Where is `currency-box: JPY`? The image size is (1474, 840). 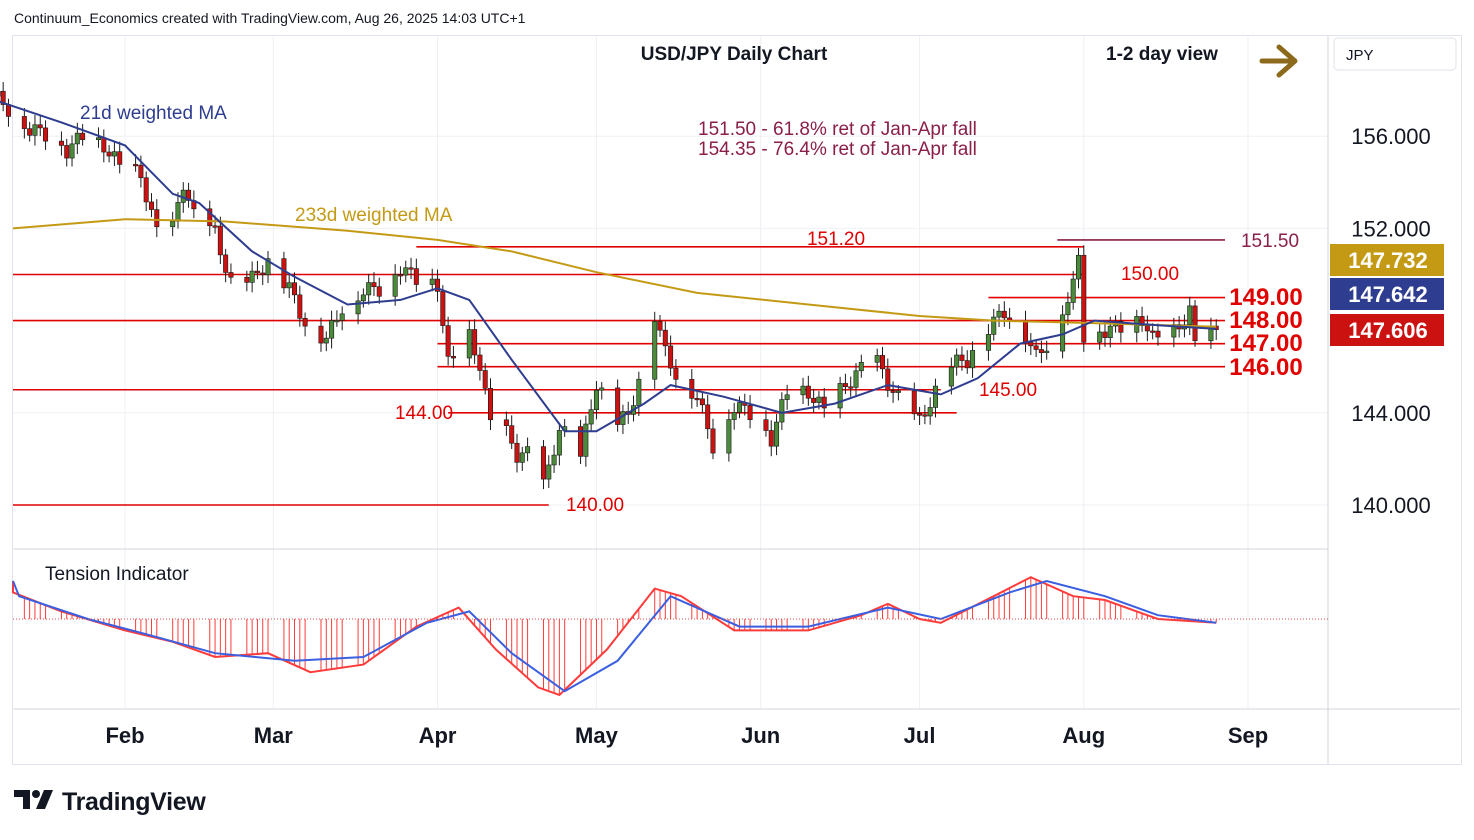
currency-box: JPY is located at coordinates (1395, 54).